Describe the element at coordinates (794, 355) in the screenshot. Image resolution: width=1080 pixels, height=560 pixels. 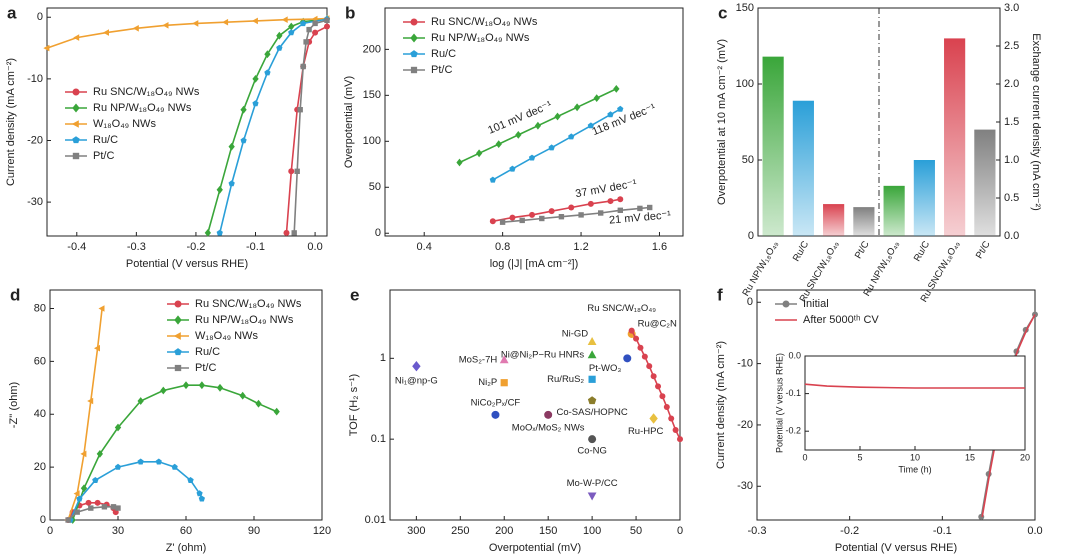
I see `y-tick-label: 0.0` at that location.